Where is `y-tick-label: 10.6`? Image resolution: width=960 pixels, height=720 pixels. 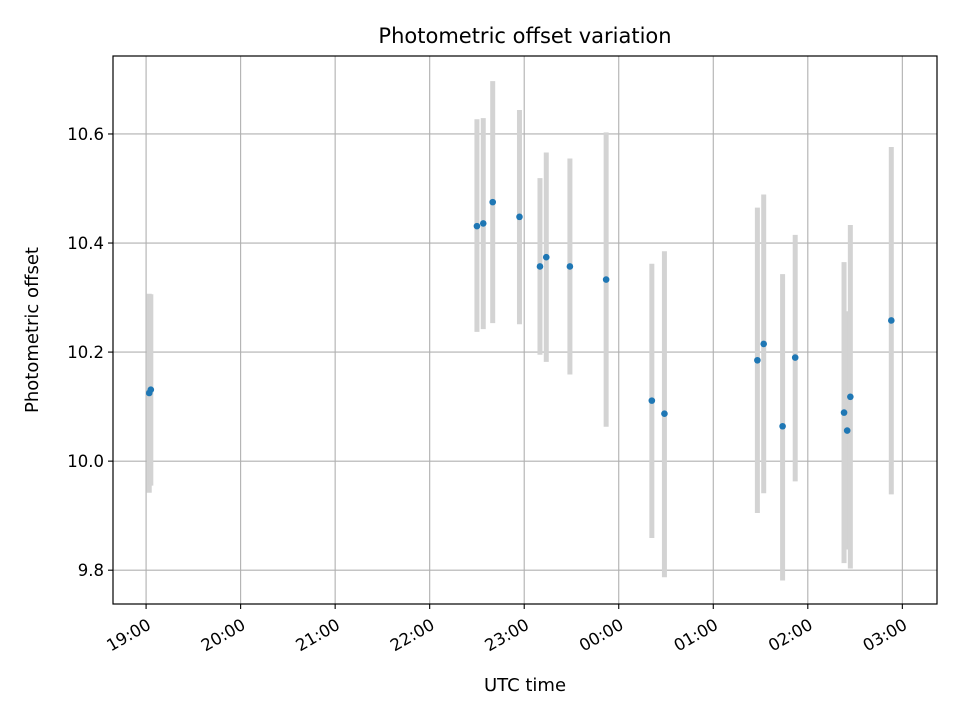 y-tick-label: 10.6 is located at coordinates (85, 134).